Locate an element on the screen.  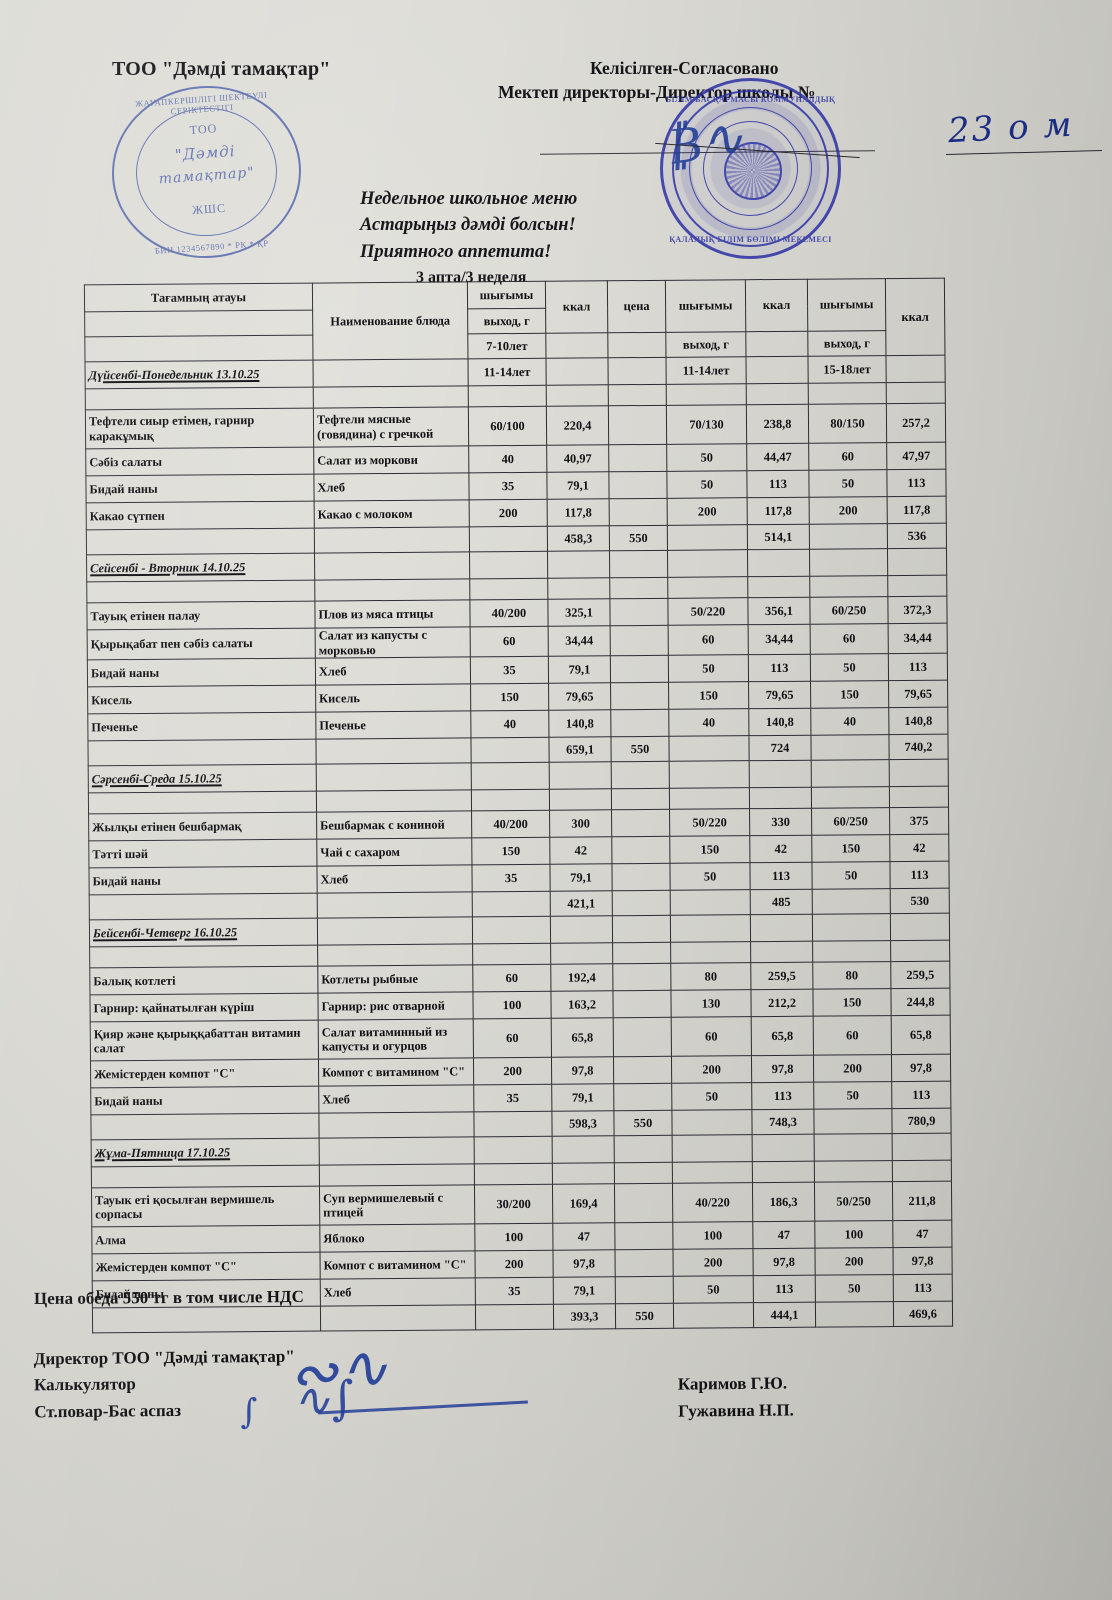
total-kcal-7-10: 598,3 is located at coordinates (583, 1124).